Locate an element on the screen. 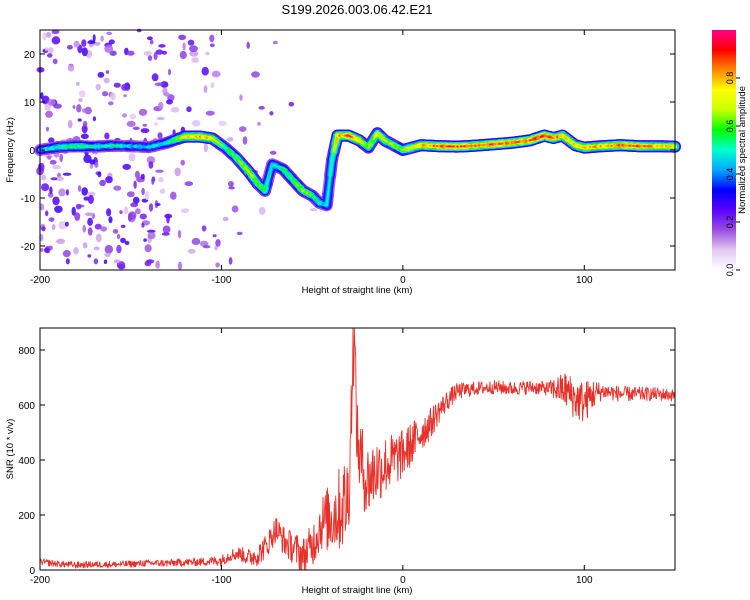 The height and width of the screenshot is (600, 750). colorbar-ticks: 0.0 0.2 0.4 0.6 0.8 is located at coordinates (732, 174).